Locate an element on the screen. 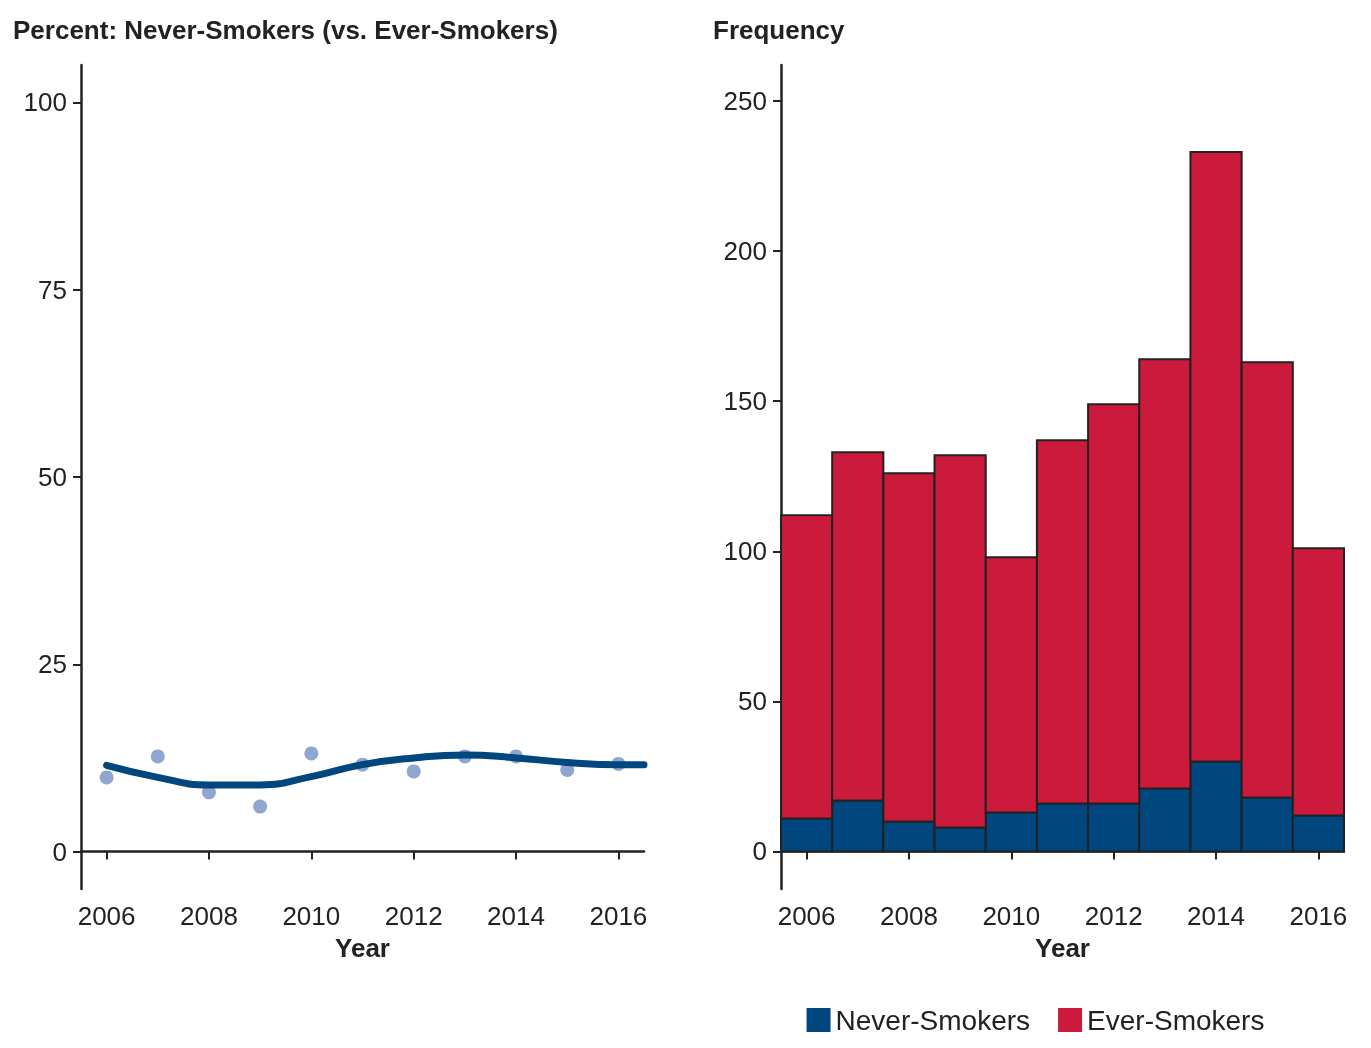  legend-label: Ever-Smokers is located at coordinates (1176, 1020).